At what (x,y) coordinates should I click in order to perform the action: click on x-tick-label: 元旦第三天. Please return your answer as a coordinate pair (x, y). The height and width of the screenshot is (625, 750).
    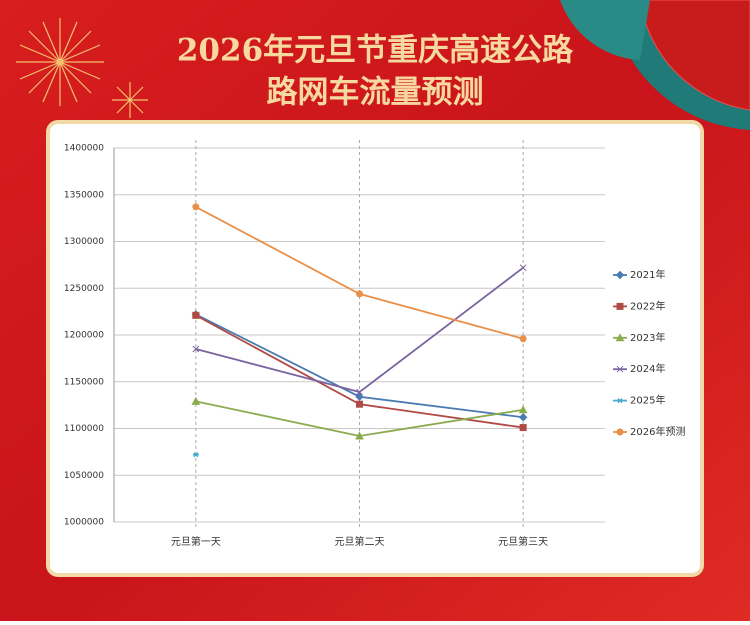
    Looking at the image, I should click on (523, 541).